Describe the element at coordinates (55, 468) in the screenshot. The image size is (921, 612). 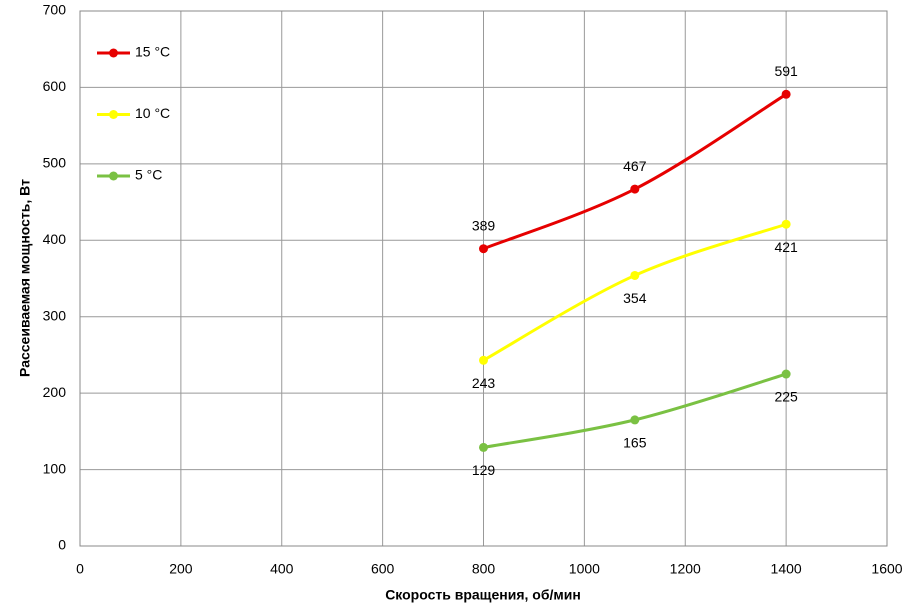
I see `y-tick-label: 100` at that location.